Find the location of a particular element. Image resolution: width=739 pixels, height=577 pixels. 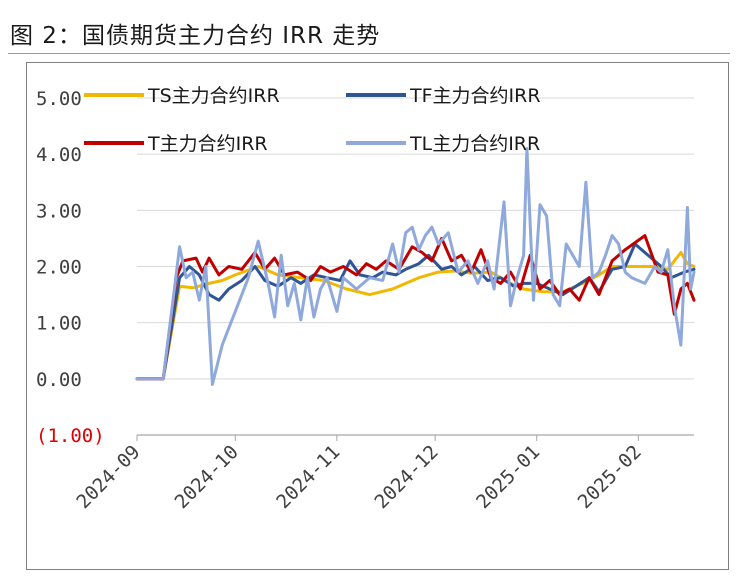

y-tick-label-5: 0.00 is located at coordinates (59, 380).